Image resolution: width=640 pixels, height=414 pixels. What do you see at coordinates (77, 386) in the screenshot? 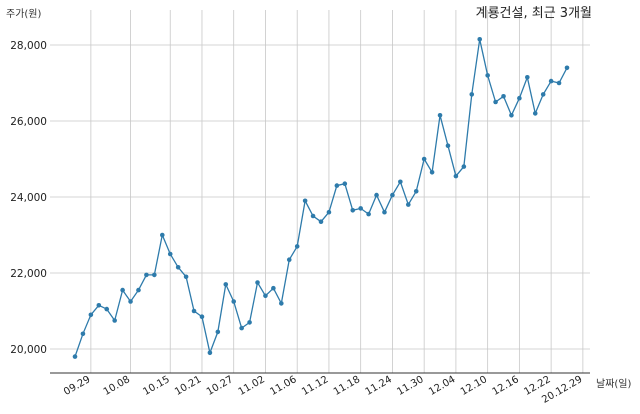
I see `x-tick-label: 09.29` at bounding box center [77, 386].